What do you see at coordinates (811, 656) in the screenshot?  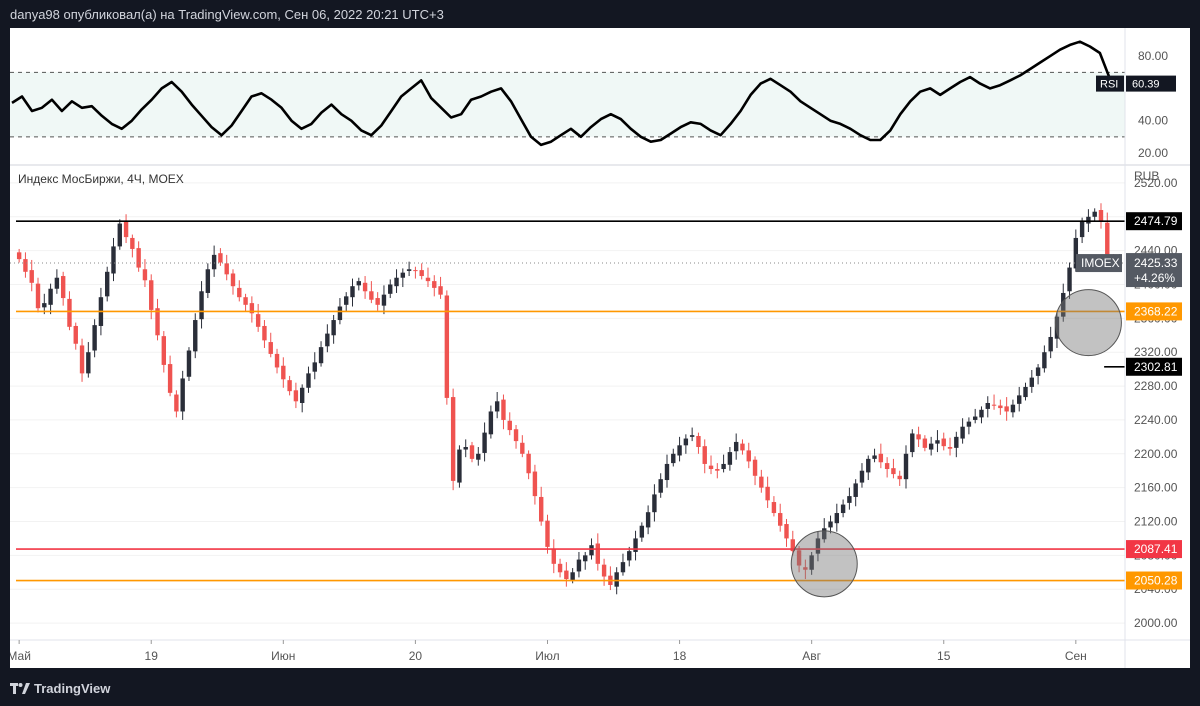 I see `time-tick-label: Авг` at bounding box center [811, 656].